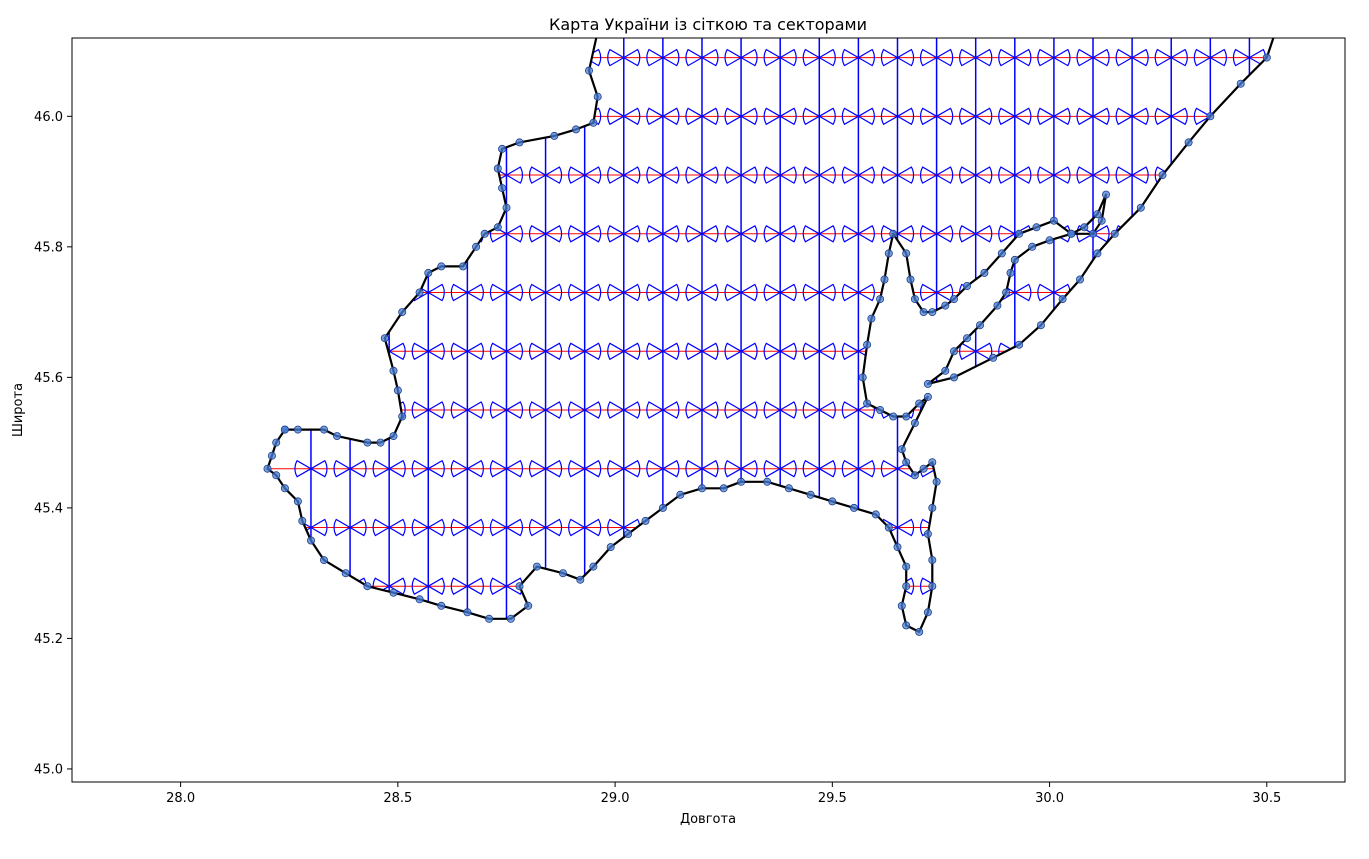 The width and height of the screenshot is (1369, 859). I want to click on y-axis-label: Широта, so click(18, 410).